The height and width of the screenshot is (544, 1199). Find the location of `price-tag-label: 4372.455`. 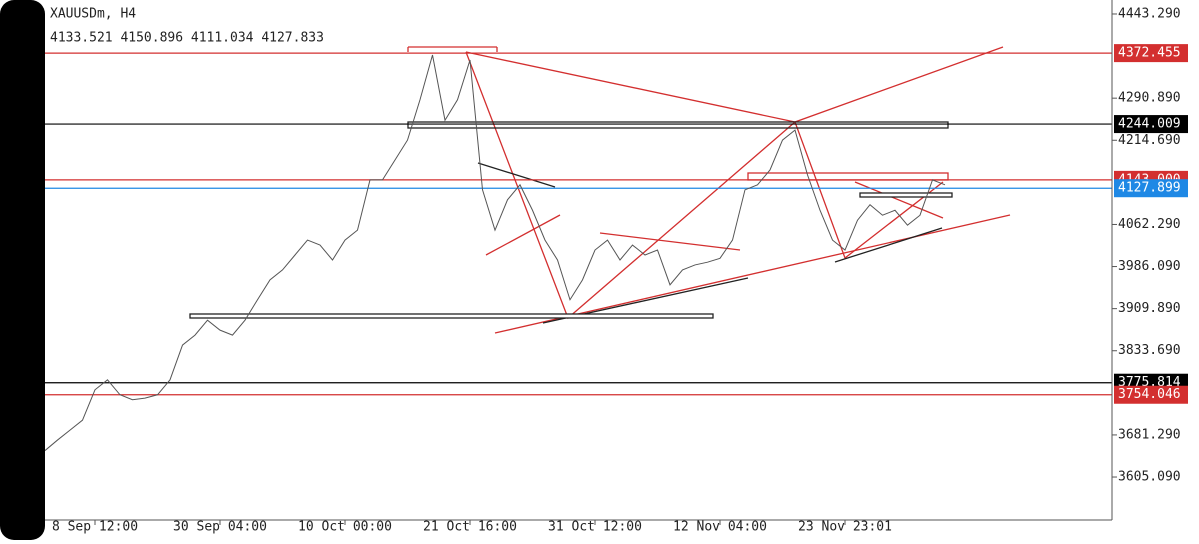

price-tag-label: 4372.455 is located at coordinates (1149, 53).